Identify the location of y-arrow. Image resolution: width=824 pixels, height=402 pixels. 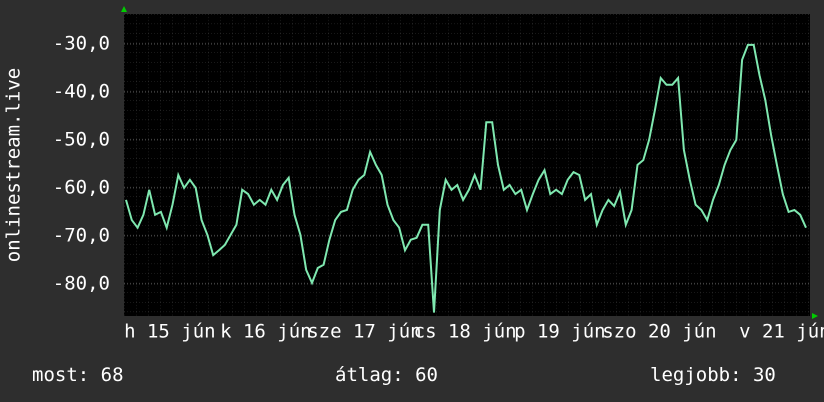
(124, 9).